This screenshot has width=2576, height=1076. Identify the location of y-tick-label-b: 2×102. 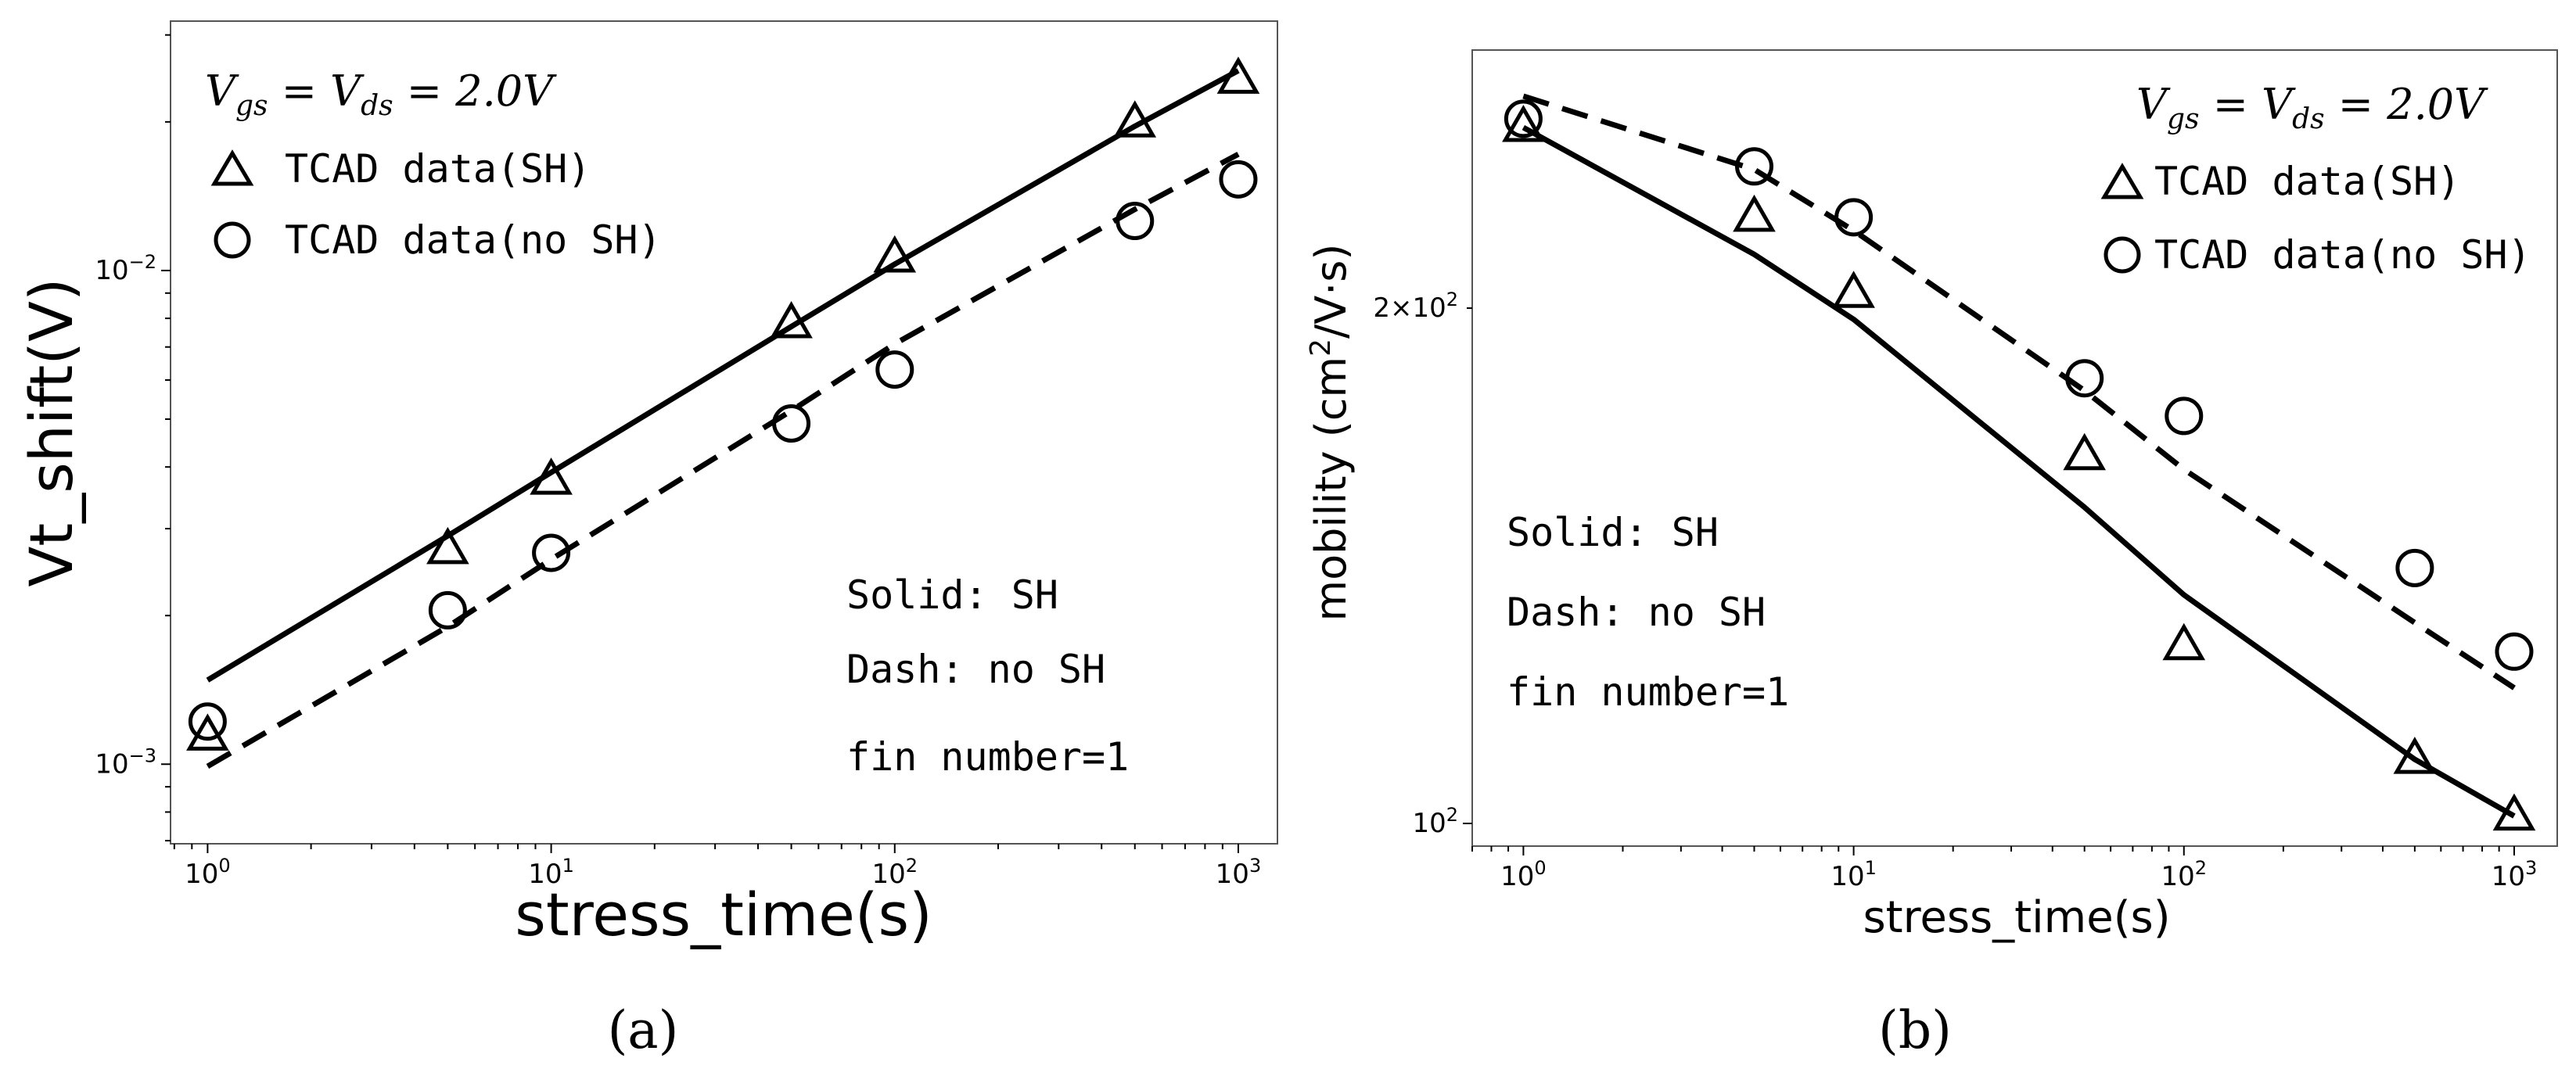
(1416, 306).